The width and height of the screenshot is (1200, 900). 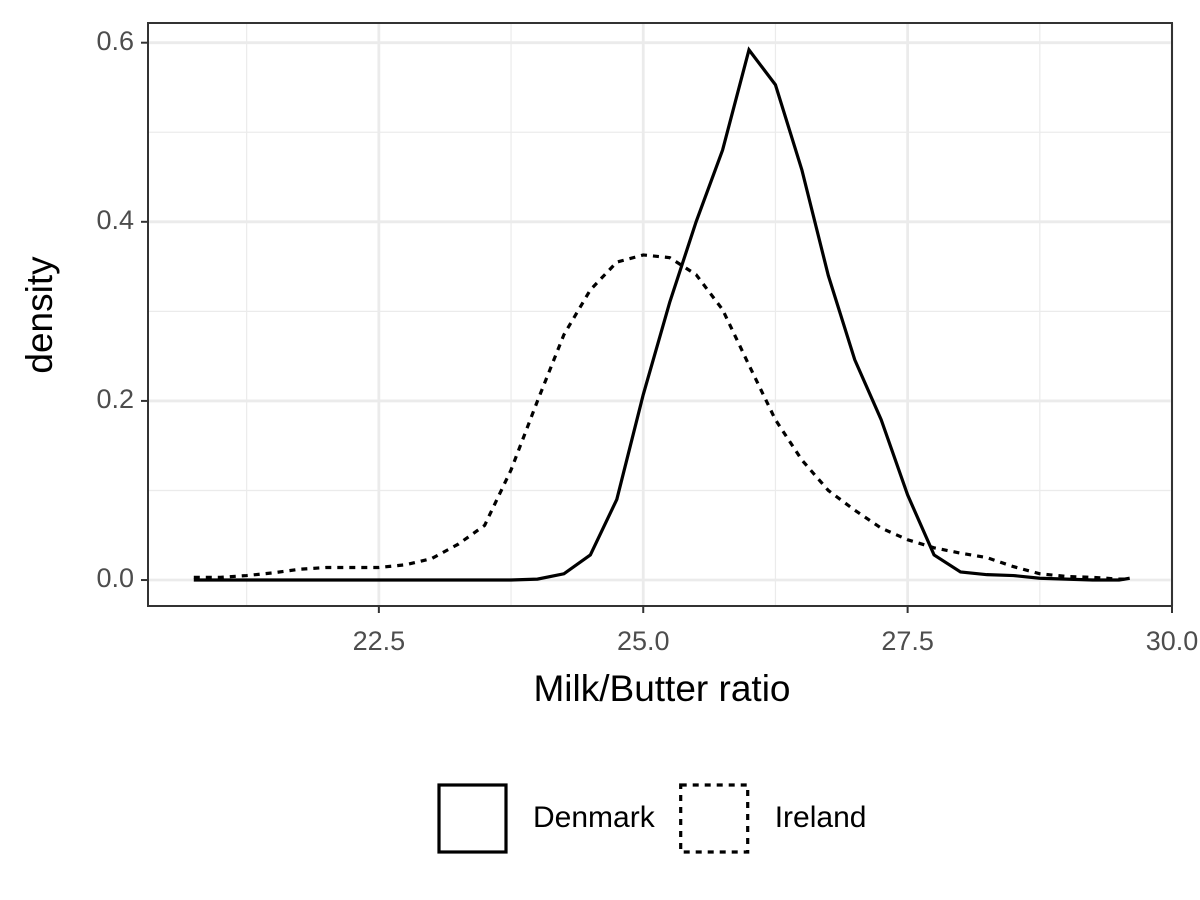 What do you see at coordinates (594, 817) in the screenshot?
I see `legend-label: Denmark` at bounding box center [594, 817].